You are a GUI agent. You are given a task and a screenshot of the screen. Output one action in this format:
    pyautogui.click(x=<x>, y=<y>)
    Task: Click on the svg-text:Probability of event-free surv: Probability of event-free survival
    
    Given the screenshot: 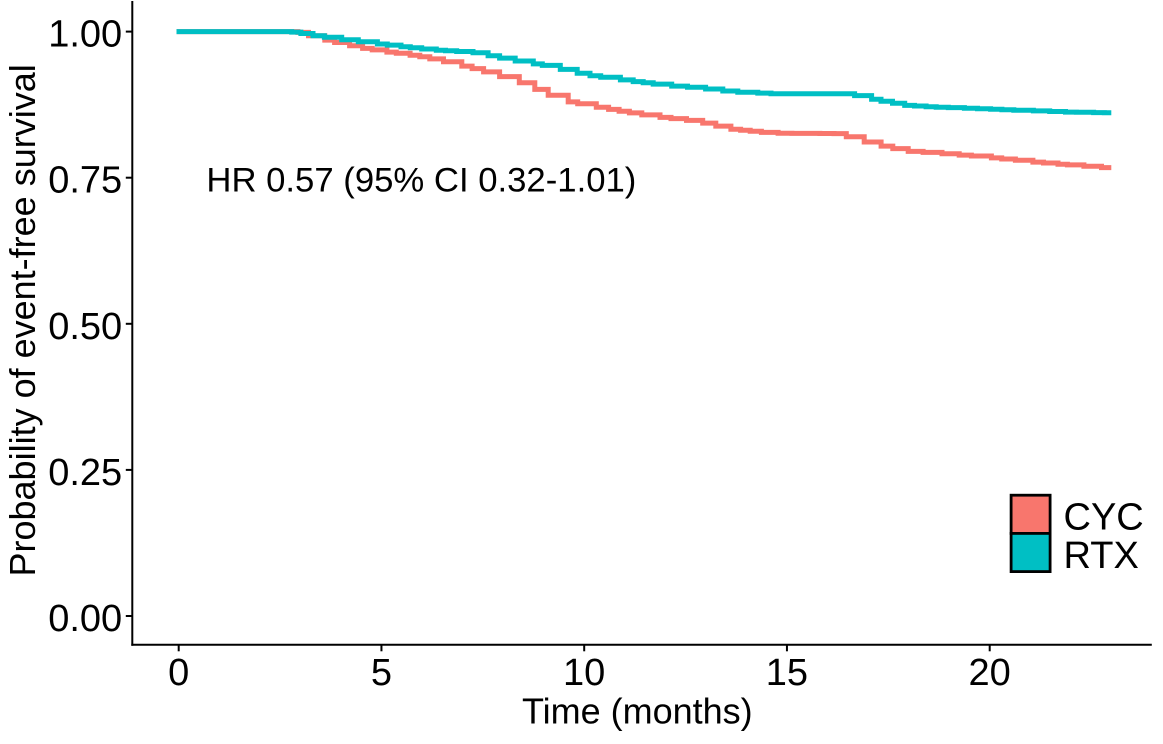 What is the action you would take?
    pyautogui.click(x=22, y=320)
    